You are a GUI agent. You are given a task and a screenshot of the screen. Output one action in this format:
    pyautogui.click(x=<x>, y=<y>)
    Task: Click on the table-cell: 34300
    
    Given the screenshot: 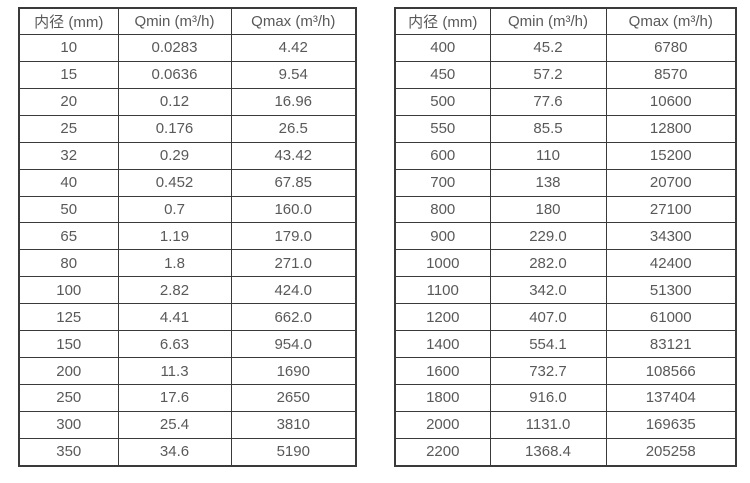 What is the action you would take?
    pyautogui.click(x=671, y=236)
    